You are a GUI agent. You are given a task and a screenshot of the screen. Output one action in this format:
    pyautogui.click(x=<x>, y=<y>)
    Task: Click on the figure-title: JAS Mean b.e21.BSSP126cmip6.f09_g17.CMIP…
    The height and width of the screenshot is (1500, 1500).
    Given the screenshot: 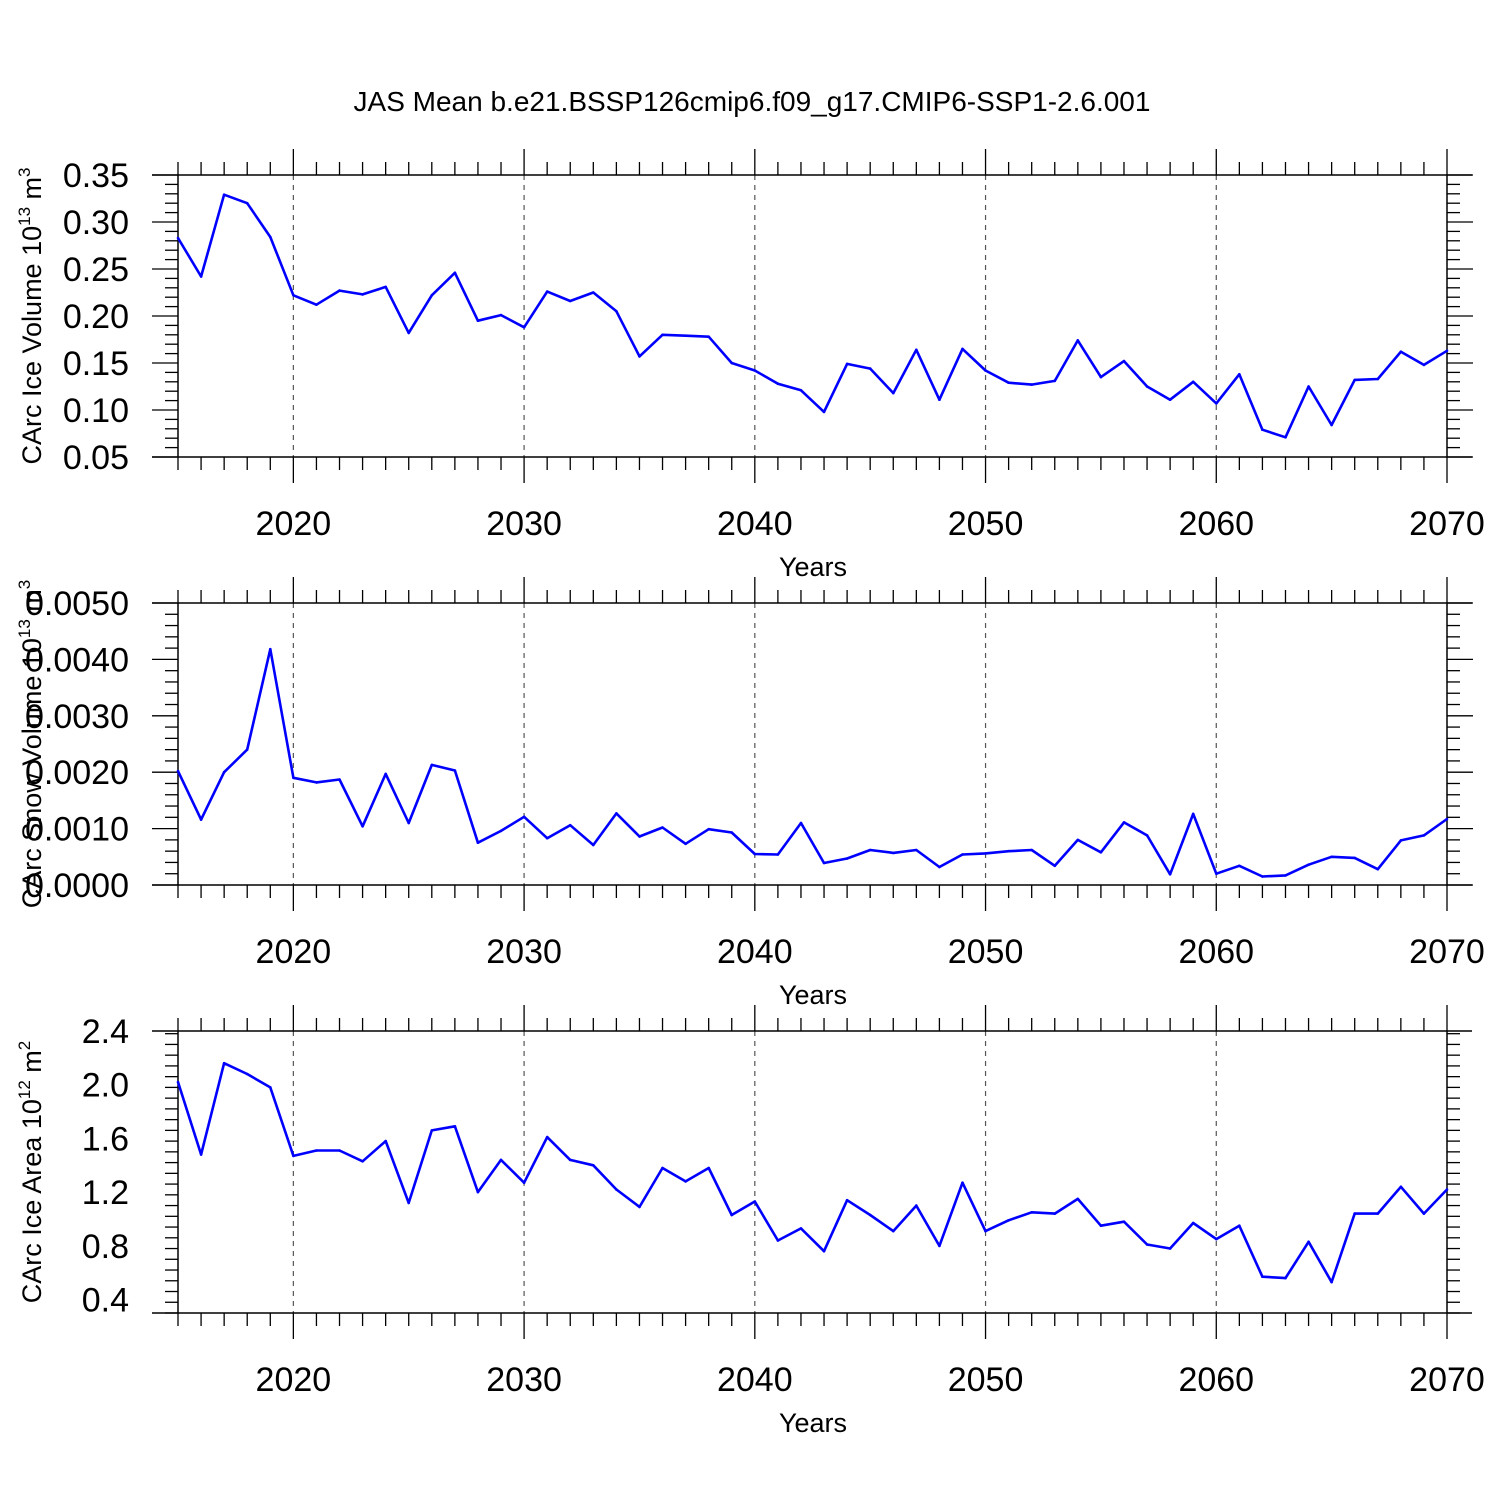 What is the action you would take?
    pyautogui.click(x=752, y=101)
    